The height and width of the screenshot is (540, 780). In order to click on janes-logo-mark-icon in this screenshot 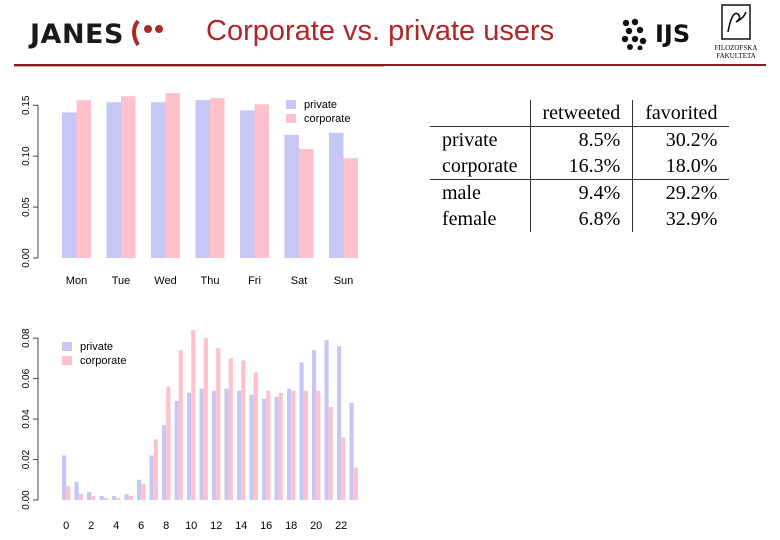, I will do `click(147, 32)`.